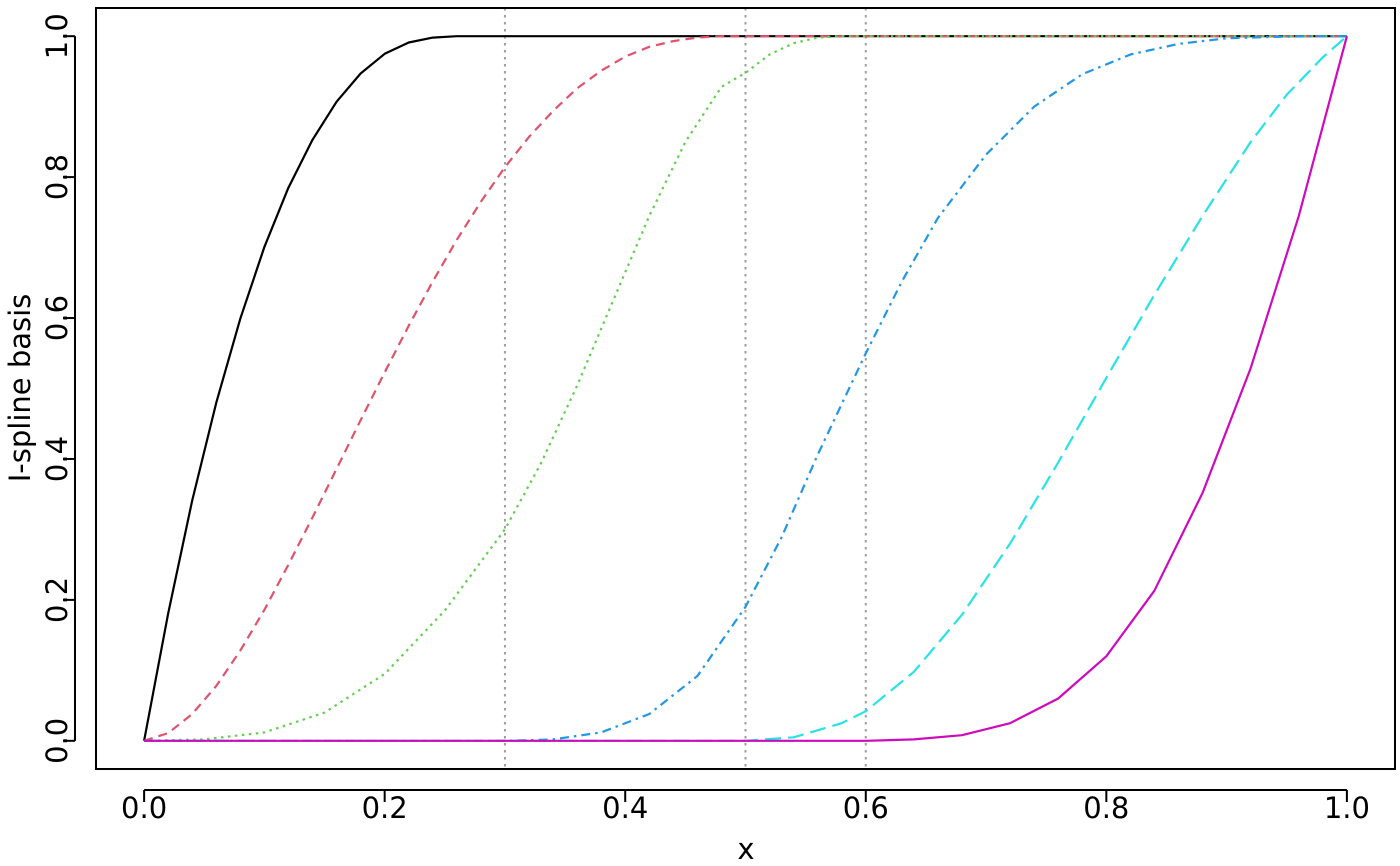  I want to click on y-tick-label: 0.6, so click(57, 318).